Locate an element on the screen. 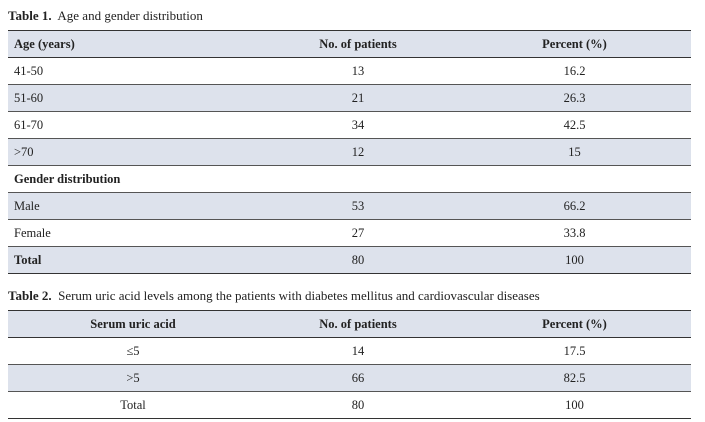 This screenshot has height=422, width=705. age-group-cell: >70 is located at coordinates (133, 152).